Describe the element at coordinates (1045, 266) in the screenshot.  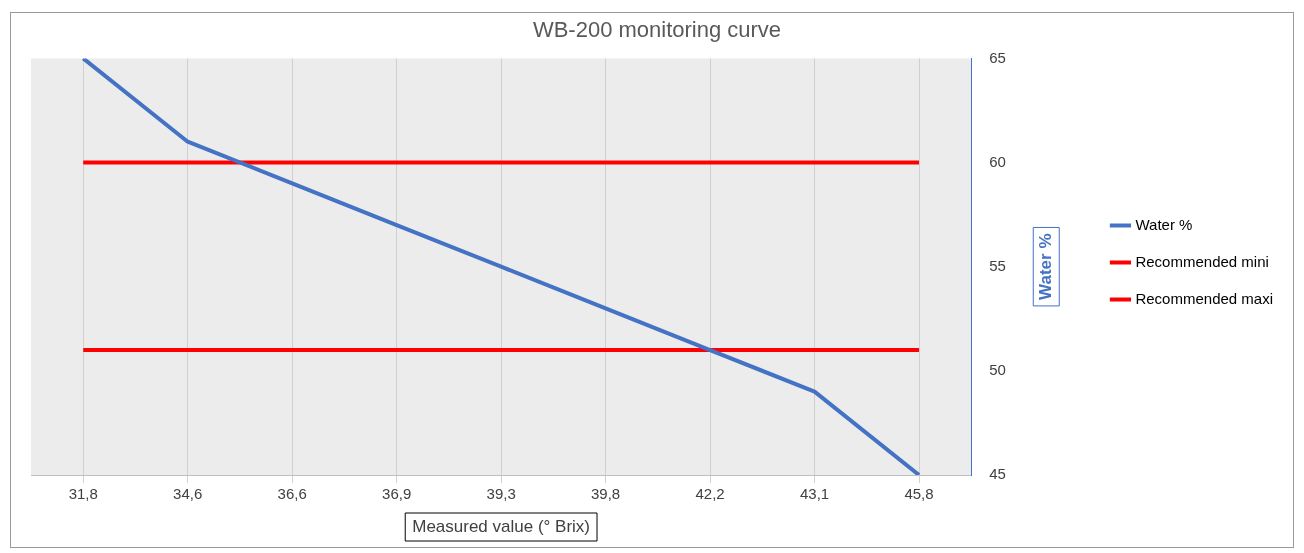
I see `y-axis-title: Water %` at that location.